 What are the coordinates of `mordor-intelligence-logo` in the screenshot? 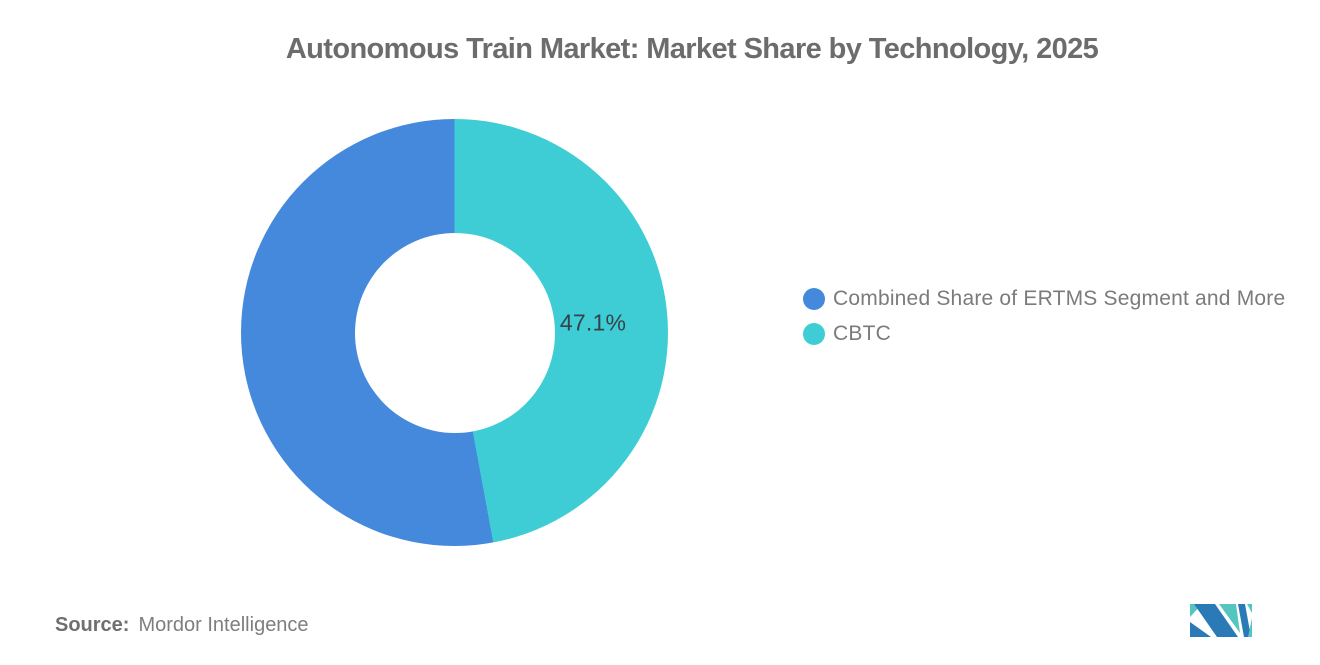 It's located at (1221, 620).